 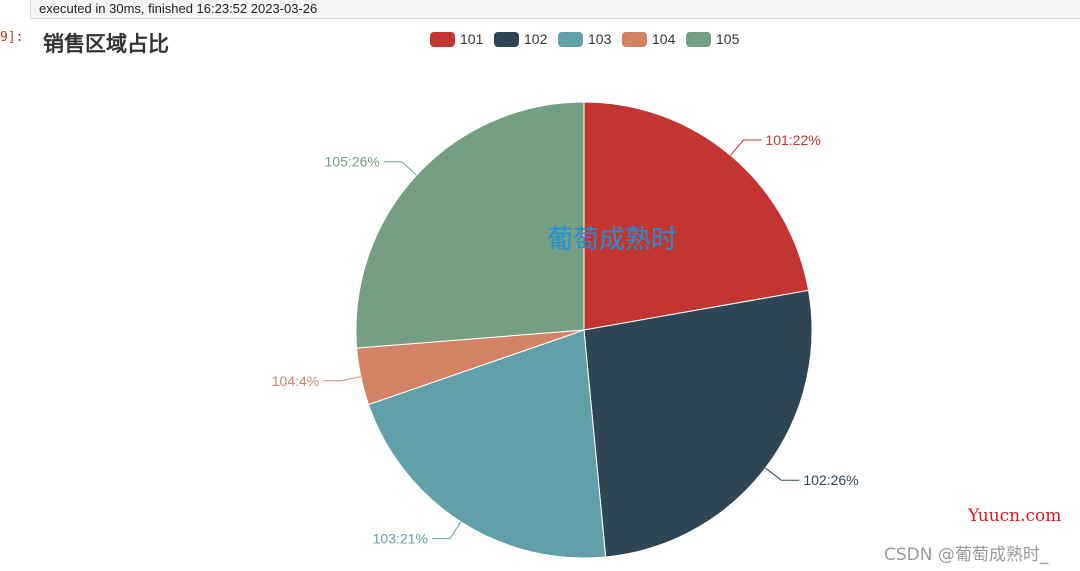 What do you see at coordinates (728, 39) in the screenshot?
I see `legend-label-105: 105` at bounding box center [728, 39].